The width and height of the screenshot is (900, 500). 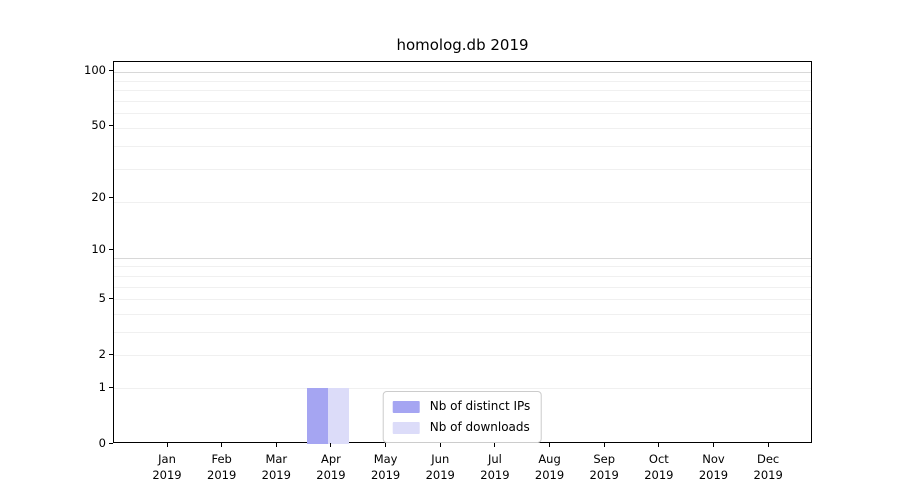 What do you see at coordinates (317, 416) in the screenshot?
I see `bar-nb-of-distinct-ips-apr` at bounding box center [317, 416].